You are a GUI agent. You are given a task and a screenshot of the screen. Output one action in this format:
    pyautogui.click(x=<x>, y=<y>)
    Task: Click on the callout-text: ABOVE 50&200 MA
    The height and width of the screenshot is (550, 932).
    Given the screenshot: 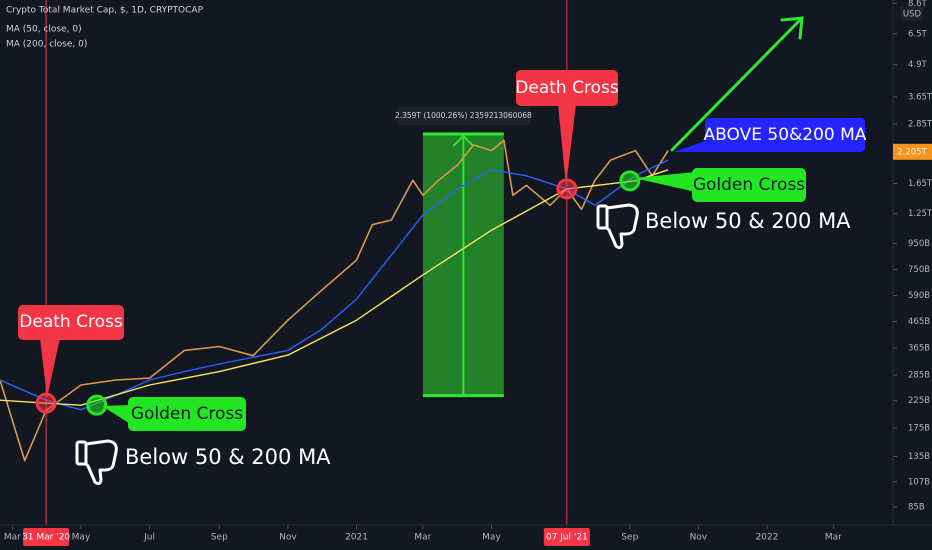 What is the action you would take?
    pyautogui.click(x=785, y=135)
    